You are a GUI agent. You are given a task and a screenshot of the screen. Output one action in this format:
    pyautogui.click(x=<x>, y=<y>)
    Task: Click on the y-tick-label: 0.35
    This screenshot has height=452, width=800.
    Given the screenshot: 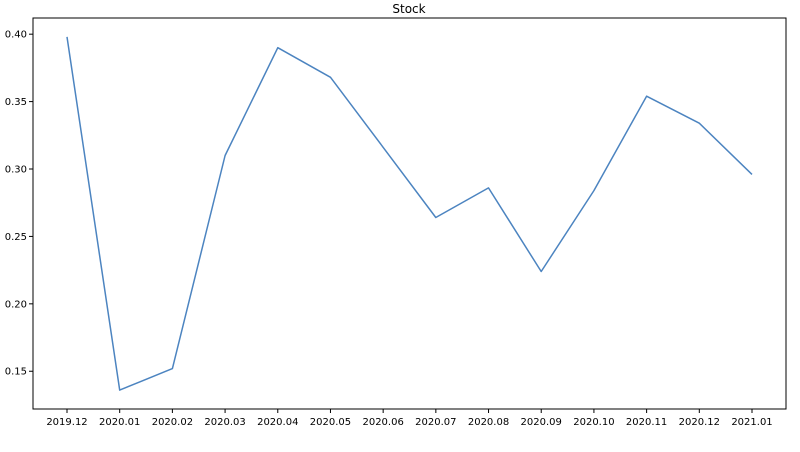 What is the action you would take?
    pyautogui.click(x=16, y=102)
    